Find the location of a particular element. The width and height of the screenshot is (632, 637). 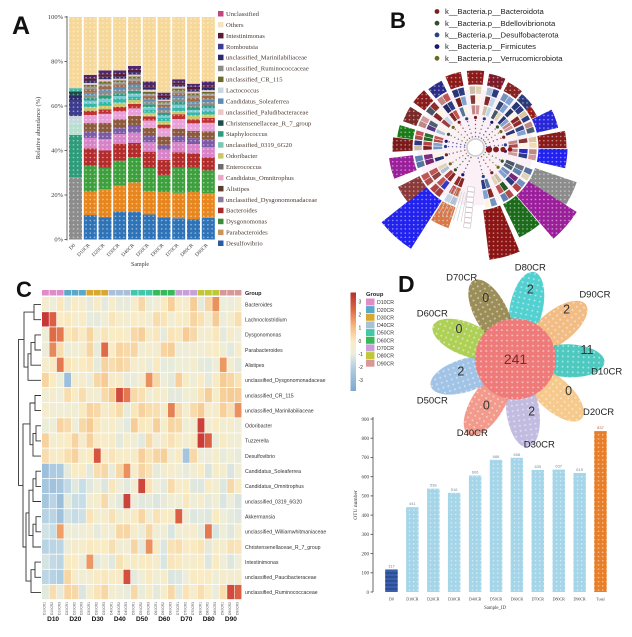

svg-text: D30CR1 is located at coordinates (89, 608).